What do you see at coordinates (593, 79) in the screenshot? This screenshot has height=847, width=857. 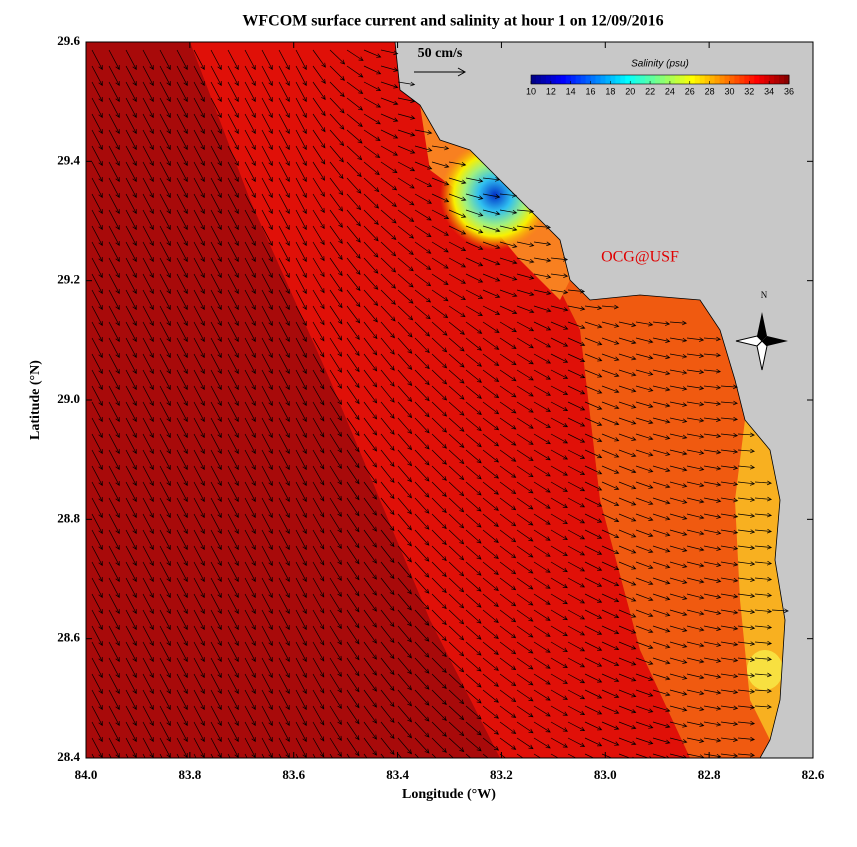 I see `colorbar-swatch` at bounding box center [593, 79].